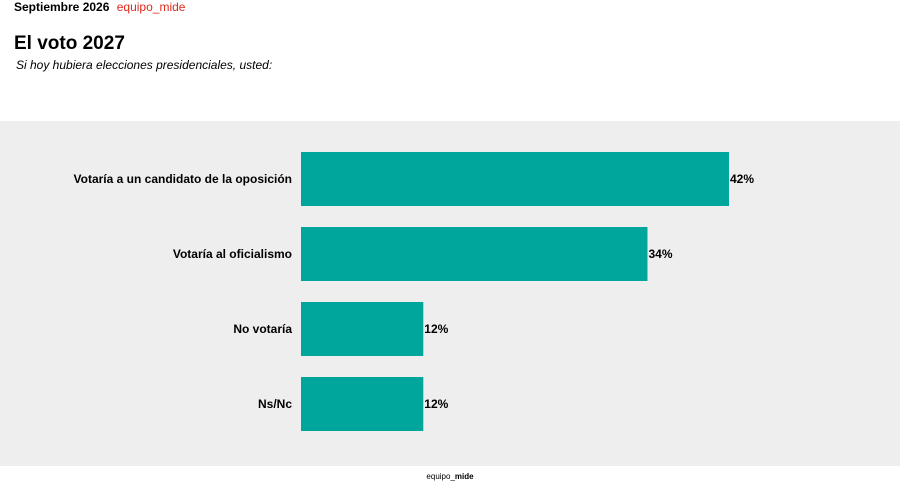  Describe the element at coordinates (436, 404) in the screenshot. I see `value-label-3: 12%` at that location.